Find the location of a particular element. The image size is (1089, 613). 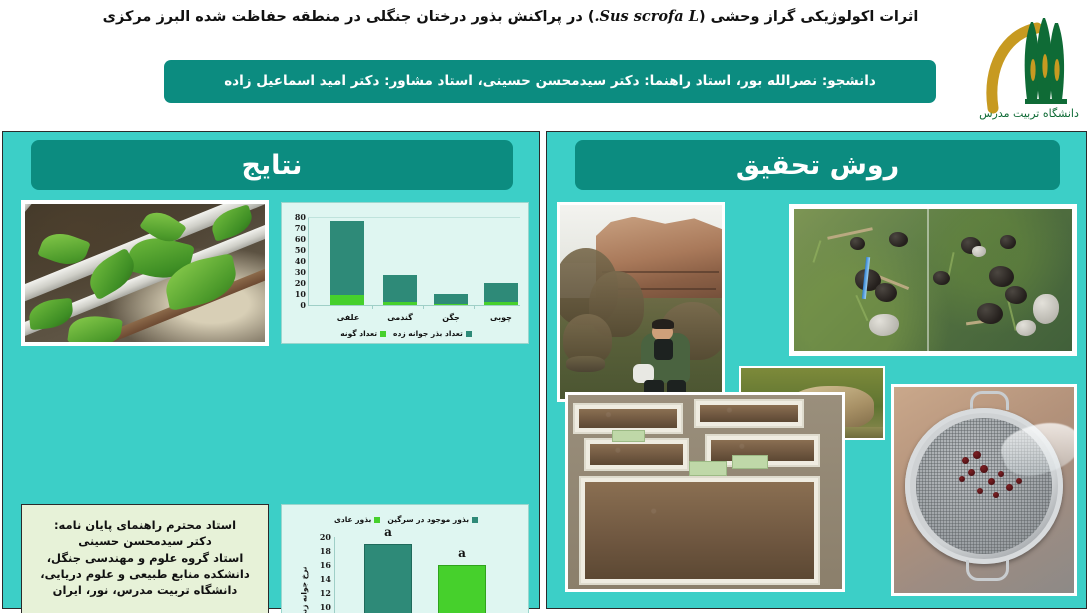

chart1-legend-item-species-count: تعداد گونه is located at coordinates (363, 333).